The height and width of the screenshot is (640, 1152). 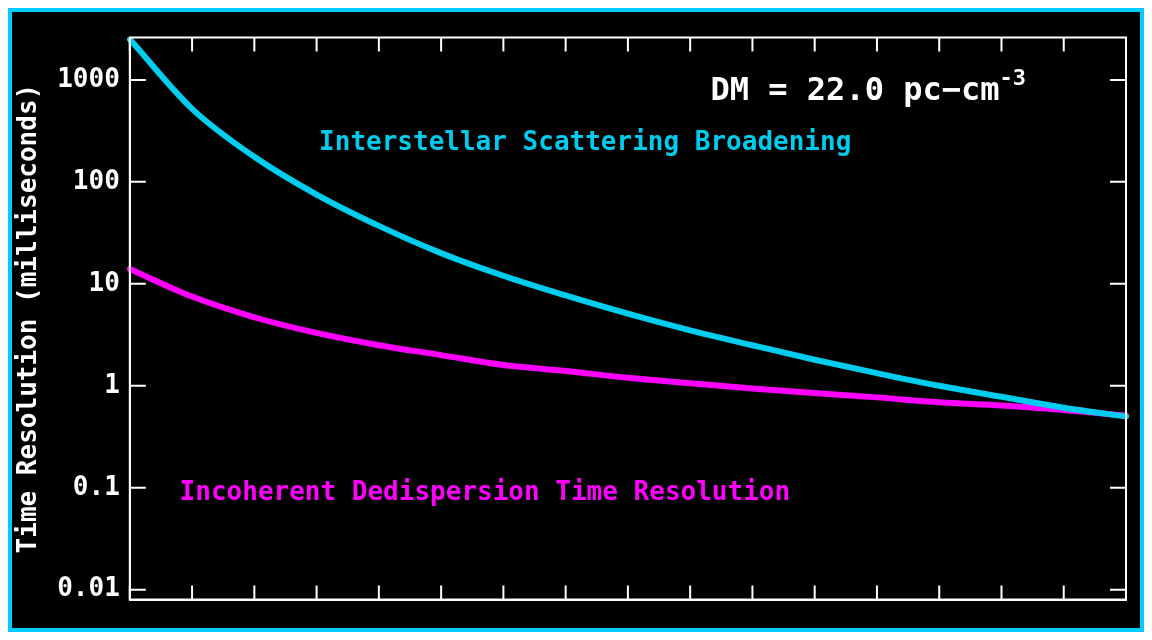 I want to click on series-label: Interstellar Scattering Broadening, so click(x=585, y=140).